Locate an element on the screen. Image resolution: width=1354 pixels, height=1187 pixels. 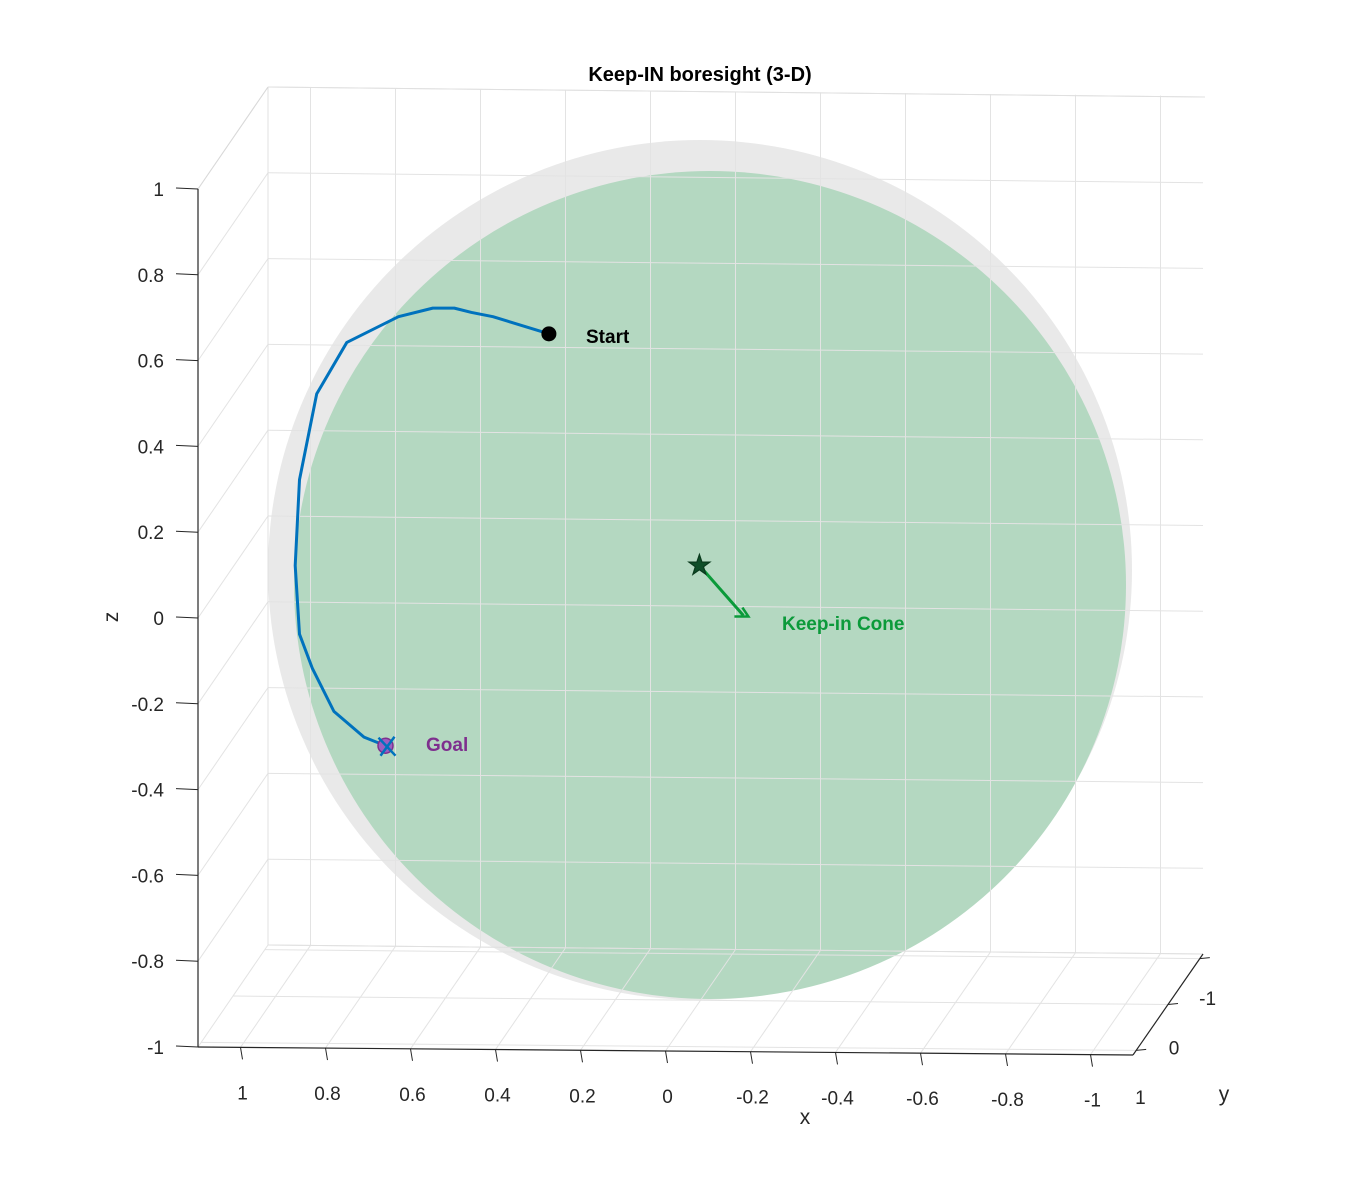
y-tick-label-1: 0 is located at coordinates (1174, 1049).